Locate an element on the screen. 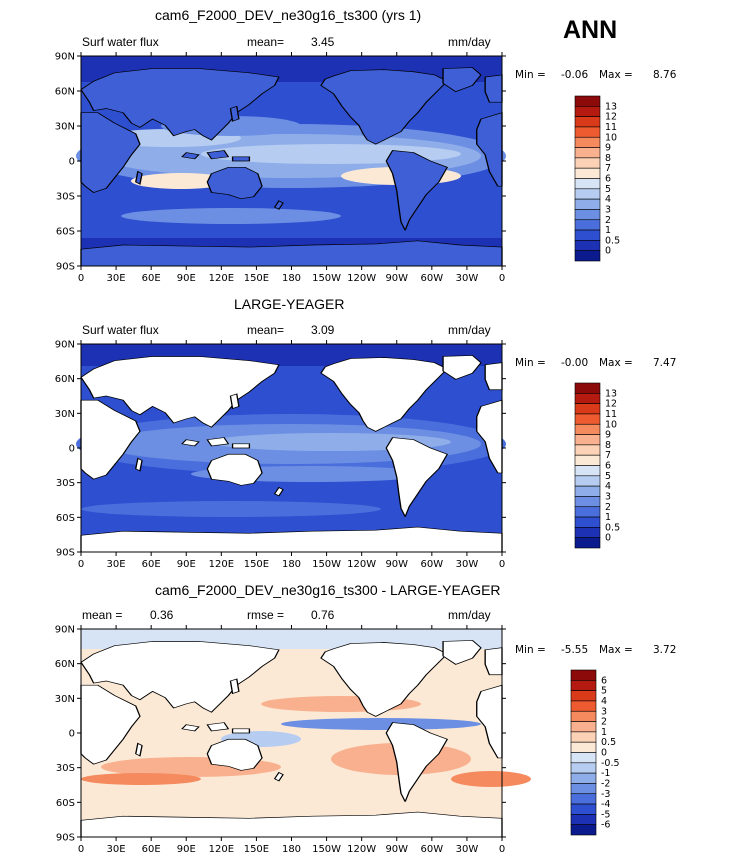 The height and width of the screenshot is (866, 733). panel-1-mean-value: 3.45 is located at coordinates (323, 42).